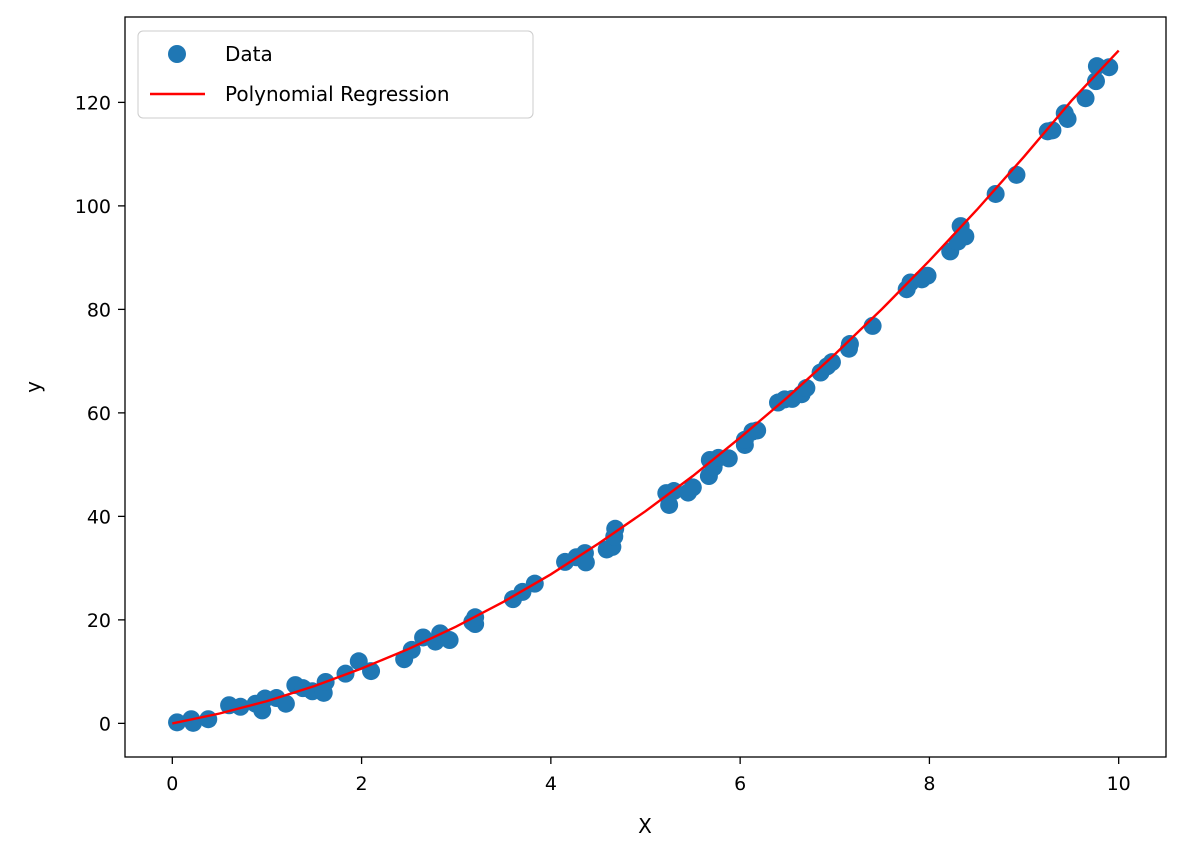 The image size is (1186, 858). What do you see at coordinates (645, 826) in the screenshot?
I see `x-axis-label: X` at bounding box center [645, 826].